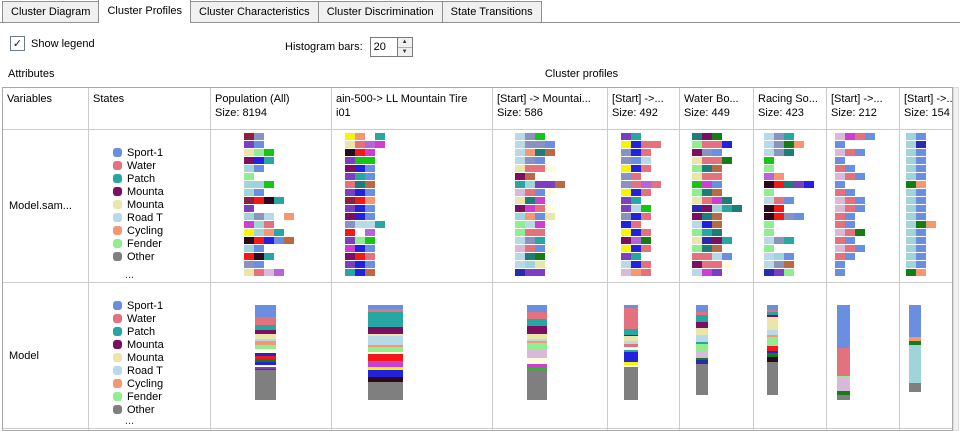  I want to click on header-cell-c423: Racing So... Size: 423, so click(790, 109).